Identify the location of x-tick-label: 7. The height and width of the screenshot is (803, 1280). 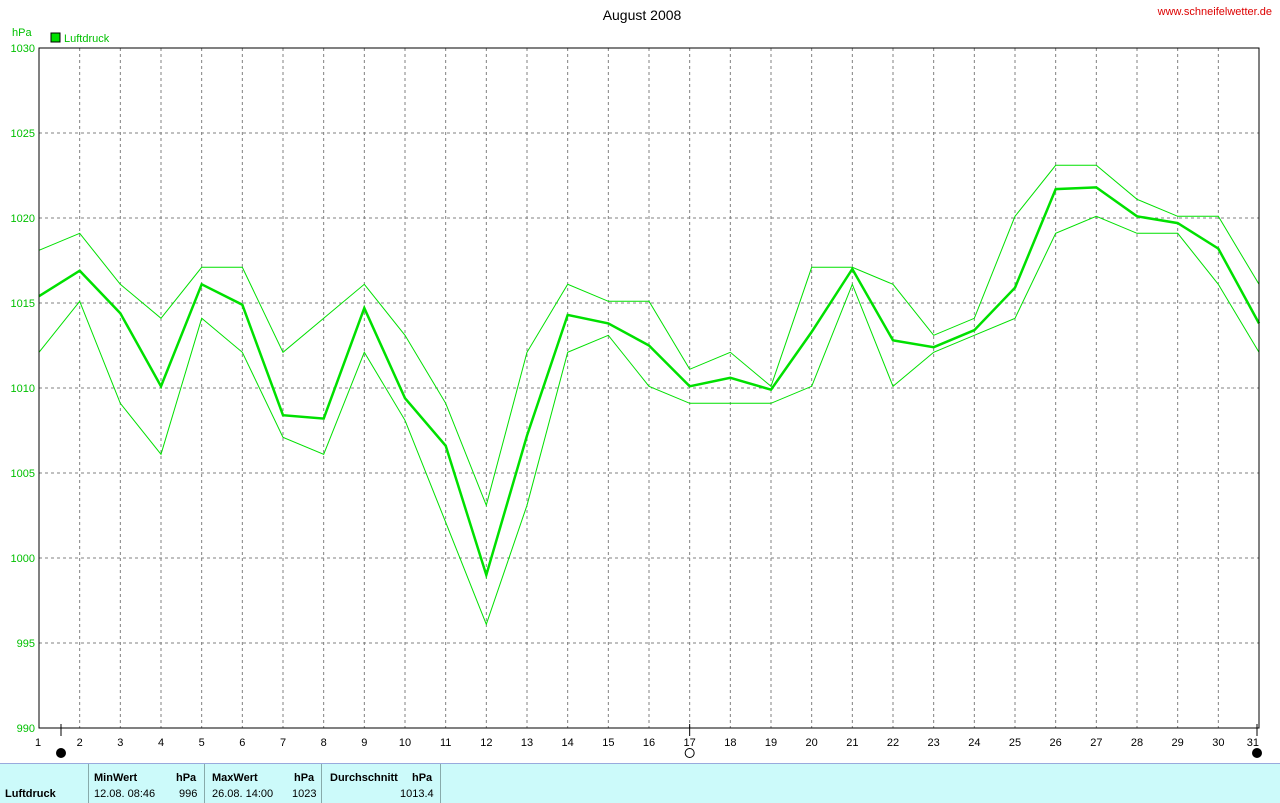
(283, 743).